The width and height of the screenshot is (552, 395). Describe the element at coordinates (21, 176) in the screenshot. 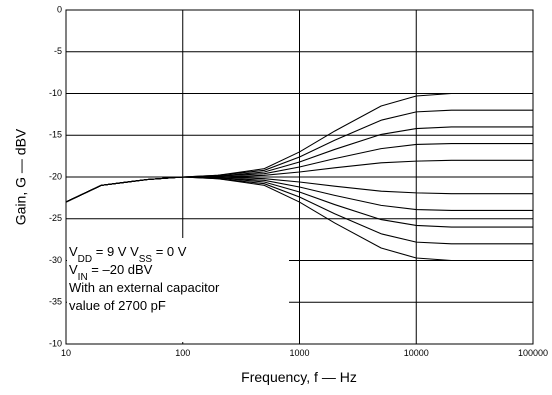

I see `y-axis-label: Gain, G — dBV` at that location.